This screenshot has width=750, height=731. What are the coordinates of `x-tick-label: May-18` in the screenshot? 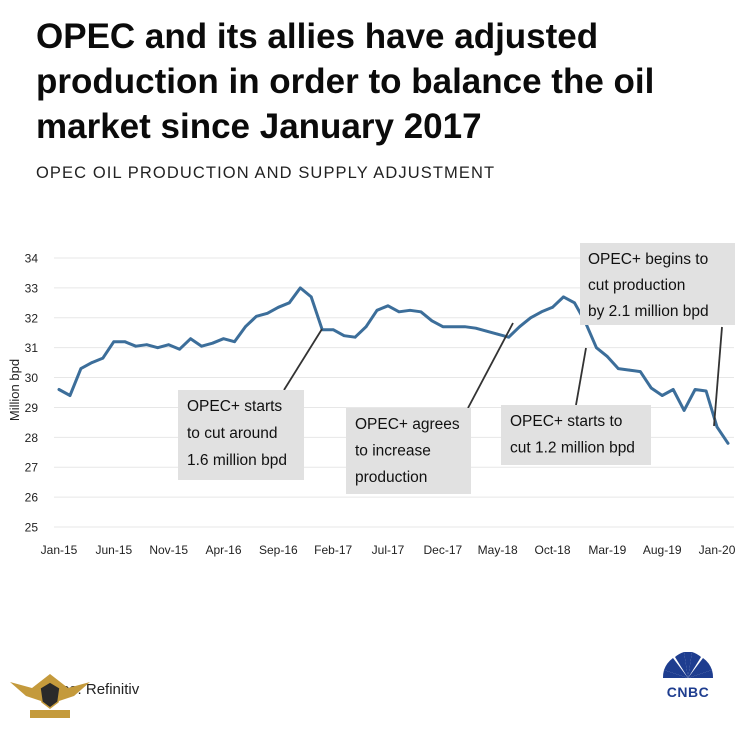 It's located at (498, 550).